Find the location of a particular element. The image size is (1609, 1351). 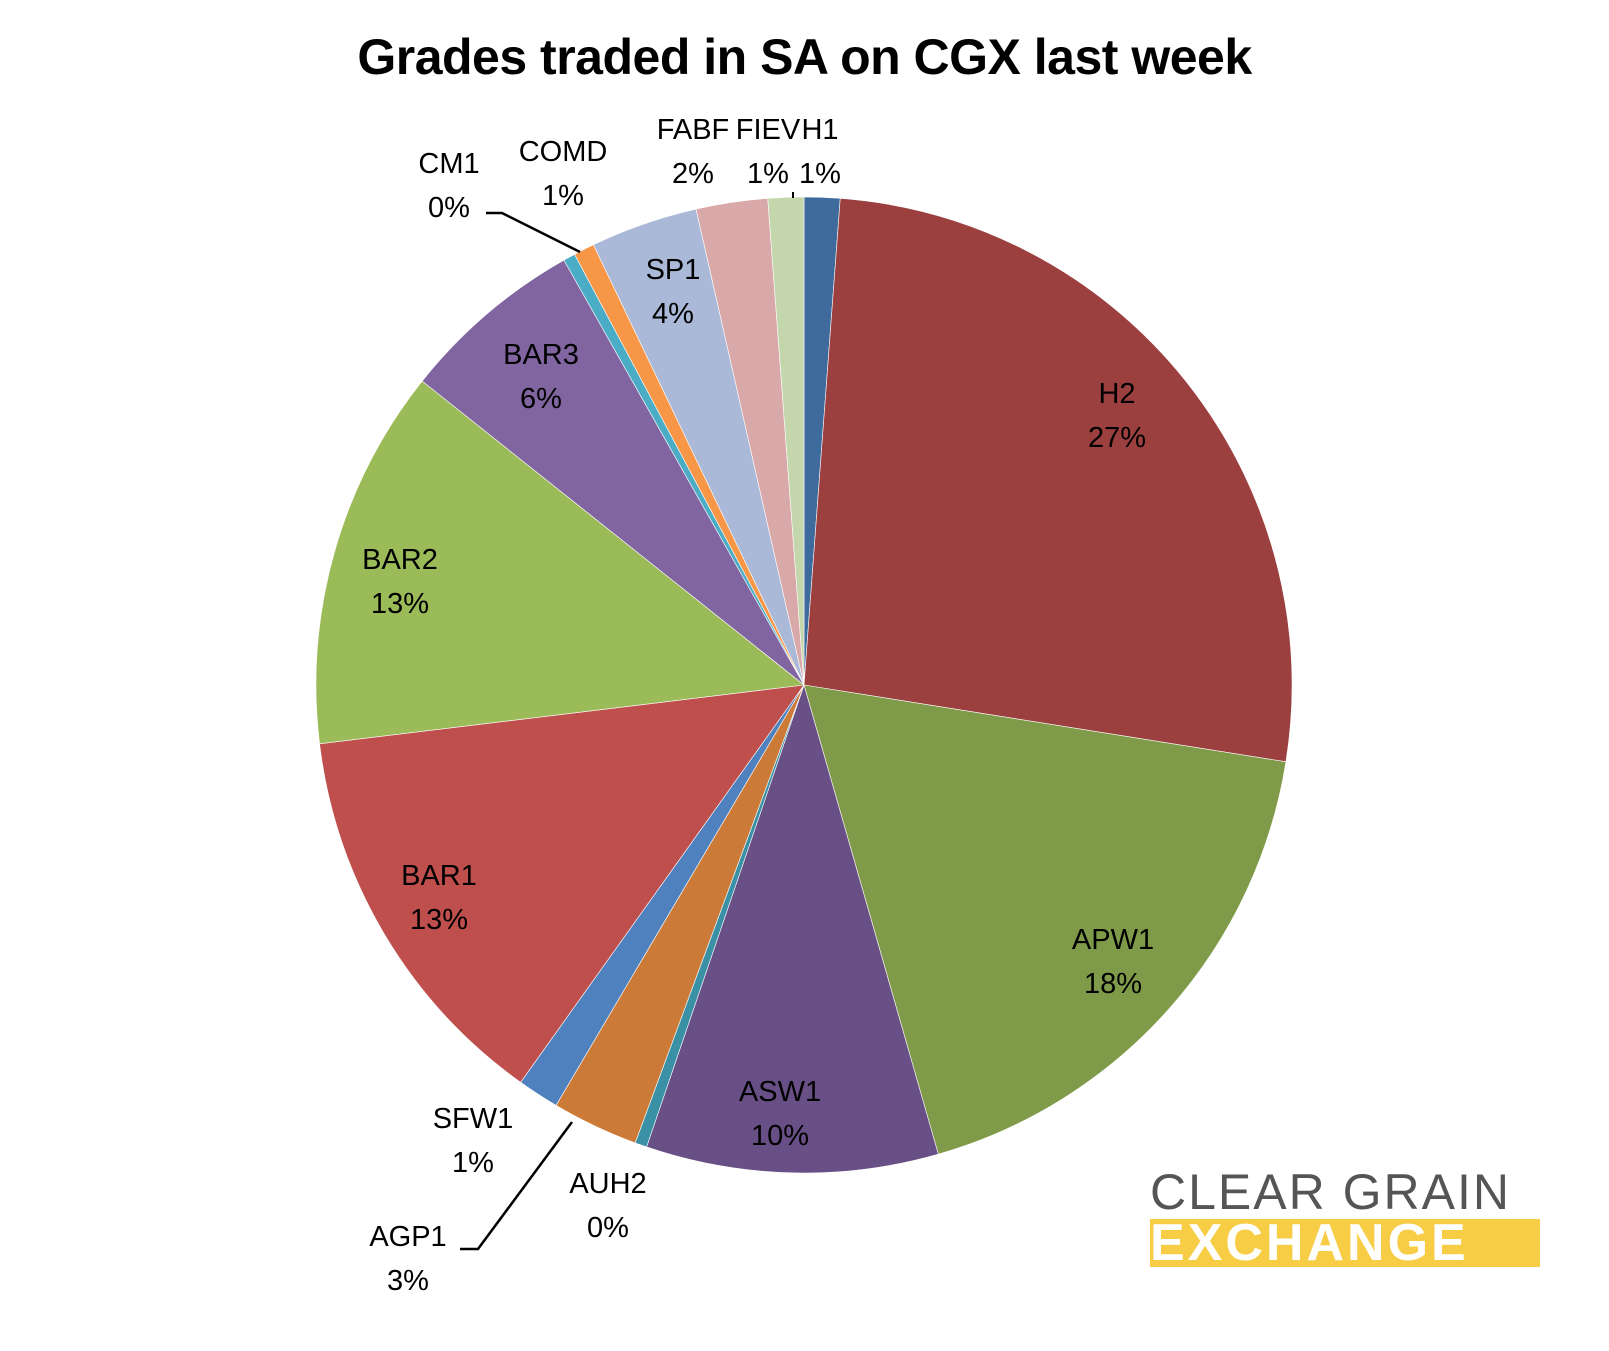

pie-slice-bar1 is located at coordinates (562, 883).